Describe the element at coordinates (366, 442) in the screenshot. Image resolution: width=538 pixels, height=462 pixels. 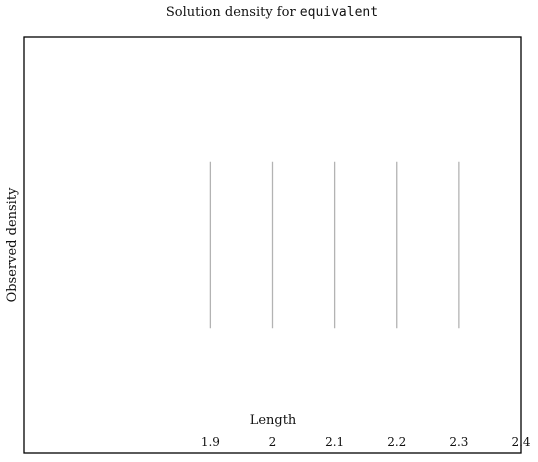
I see `x-tick-labels: 1.9 2 2.1 2.2 2.3 2.4` at that location.